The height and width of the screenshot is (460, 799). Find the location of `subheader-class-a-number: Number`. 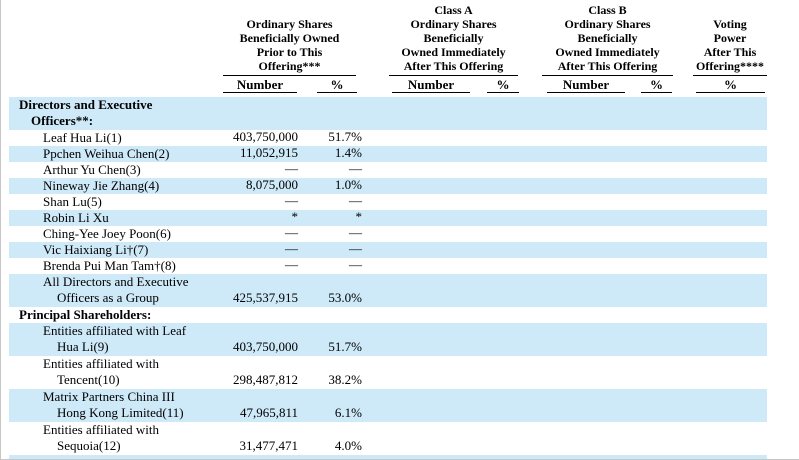

subheader-class-a-number: Number is located at coordinates (431, 85).